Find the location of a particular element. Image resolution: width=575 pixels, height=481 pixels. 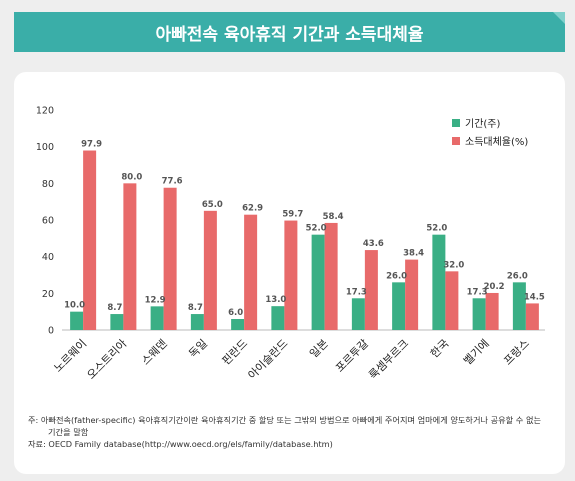

data-label-replacement-4: 62.9 is located at coordinates (252, 209).